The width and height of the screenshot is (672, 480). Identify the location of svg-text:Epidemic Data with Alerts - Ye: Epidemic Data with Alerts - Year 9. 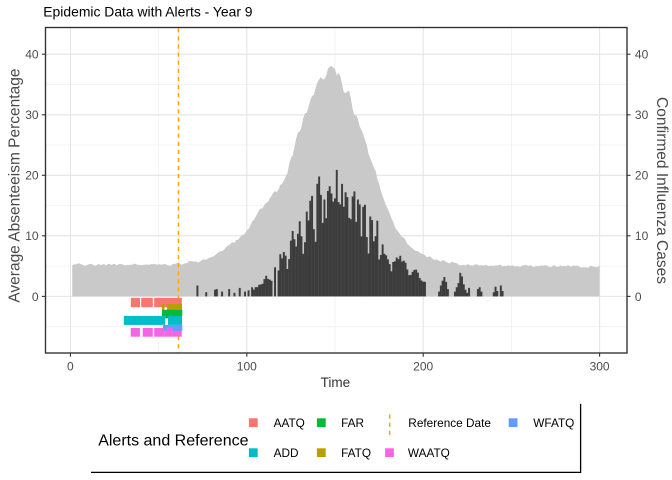
(148, 12).